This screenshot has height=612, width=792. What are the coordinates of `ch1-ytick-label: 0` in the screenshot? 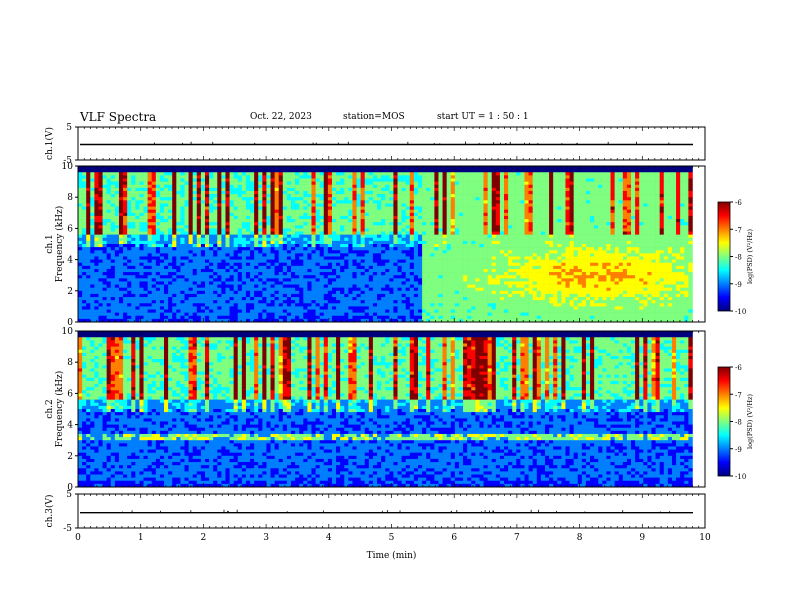 It's located at (70, 323).